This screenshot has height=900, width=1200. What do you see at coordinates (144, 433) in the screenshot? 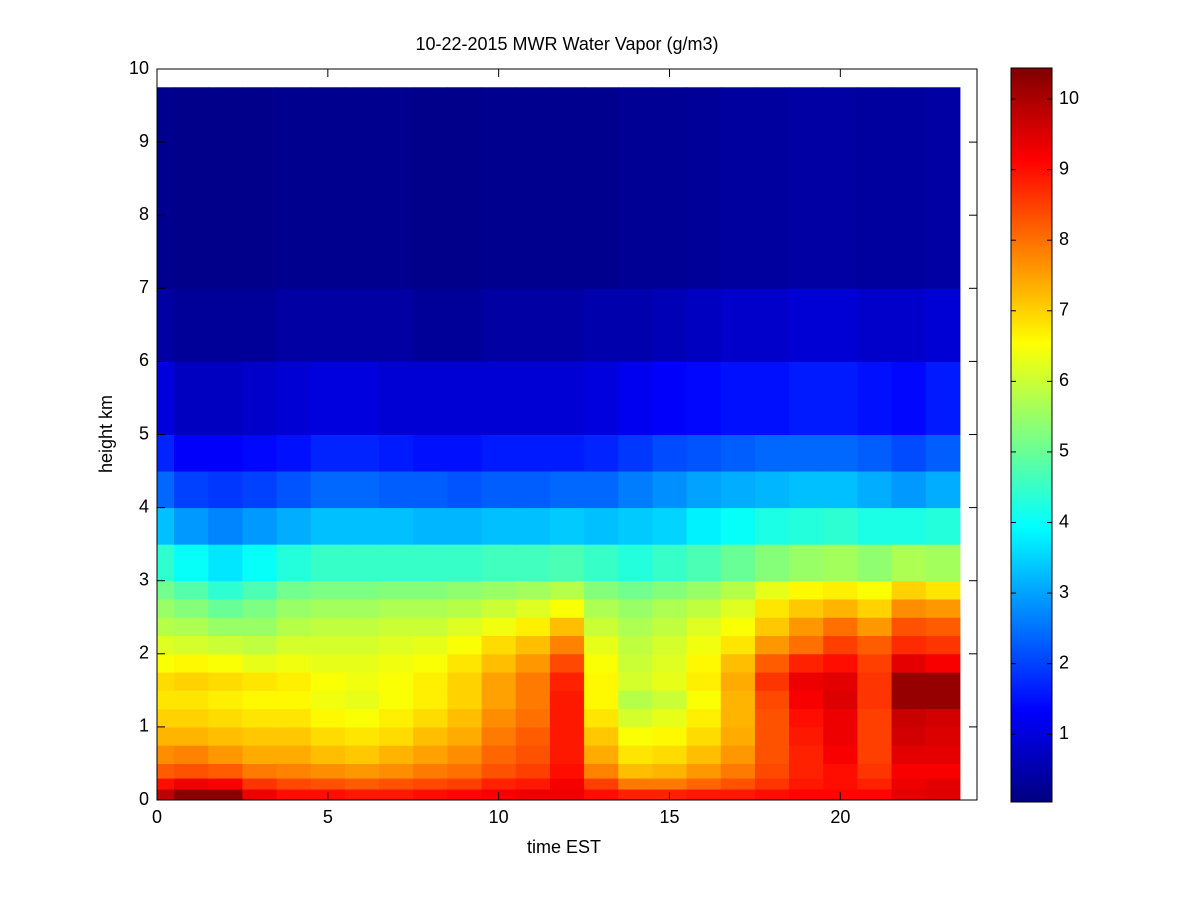
I see `y-tick-label: 5` at bounding box center [144, 433].